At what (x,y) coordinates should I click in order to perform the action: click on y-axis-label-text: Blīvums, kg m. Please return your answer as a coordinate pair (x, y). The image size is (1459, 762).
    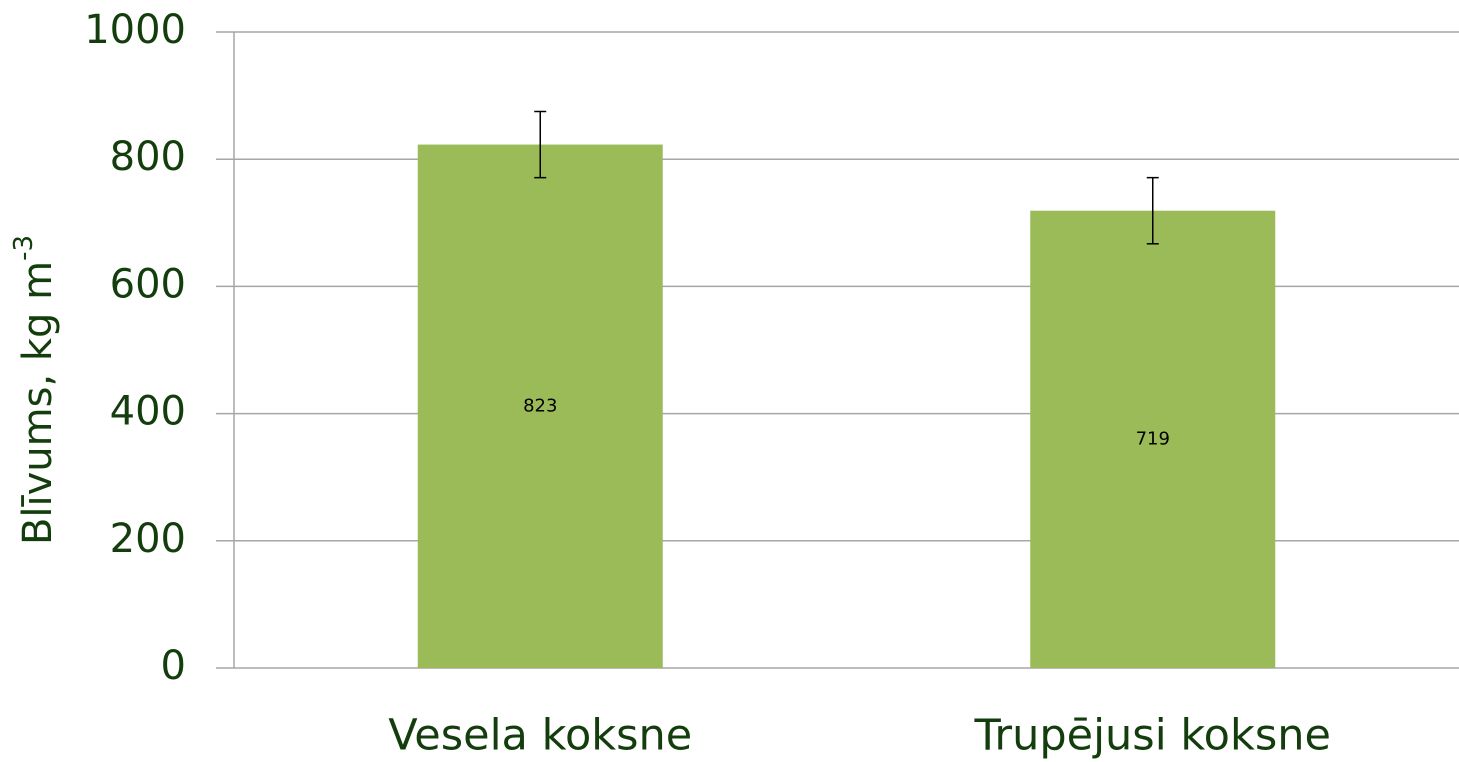
    Looking at the image, I should click on (38, 403).